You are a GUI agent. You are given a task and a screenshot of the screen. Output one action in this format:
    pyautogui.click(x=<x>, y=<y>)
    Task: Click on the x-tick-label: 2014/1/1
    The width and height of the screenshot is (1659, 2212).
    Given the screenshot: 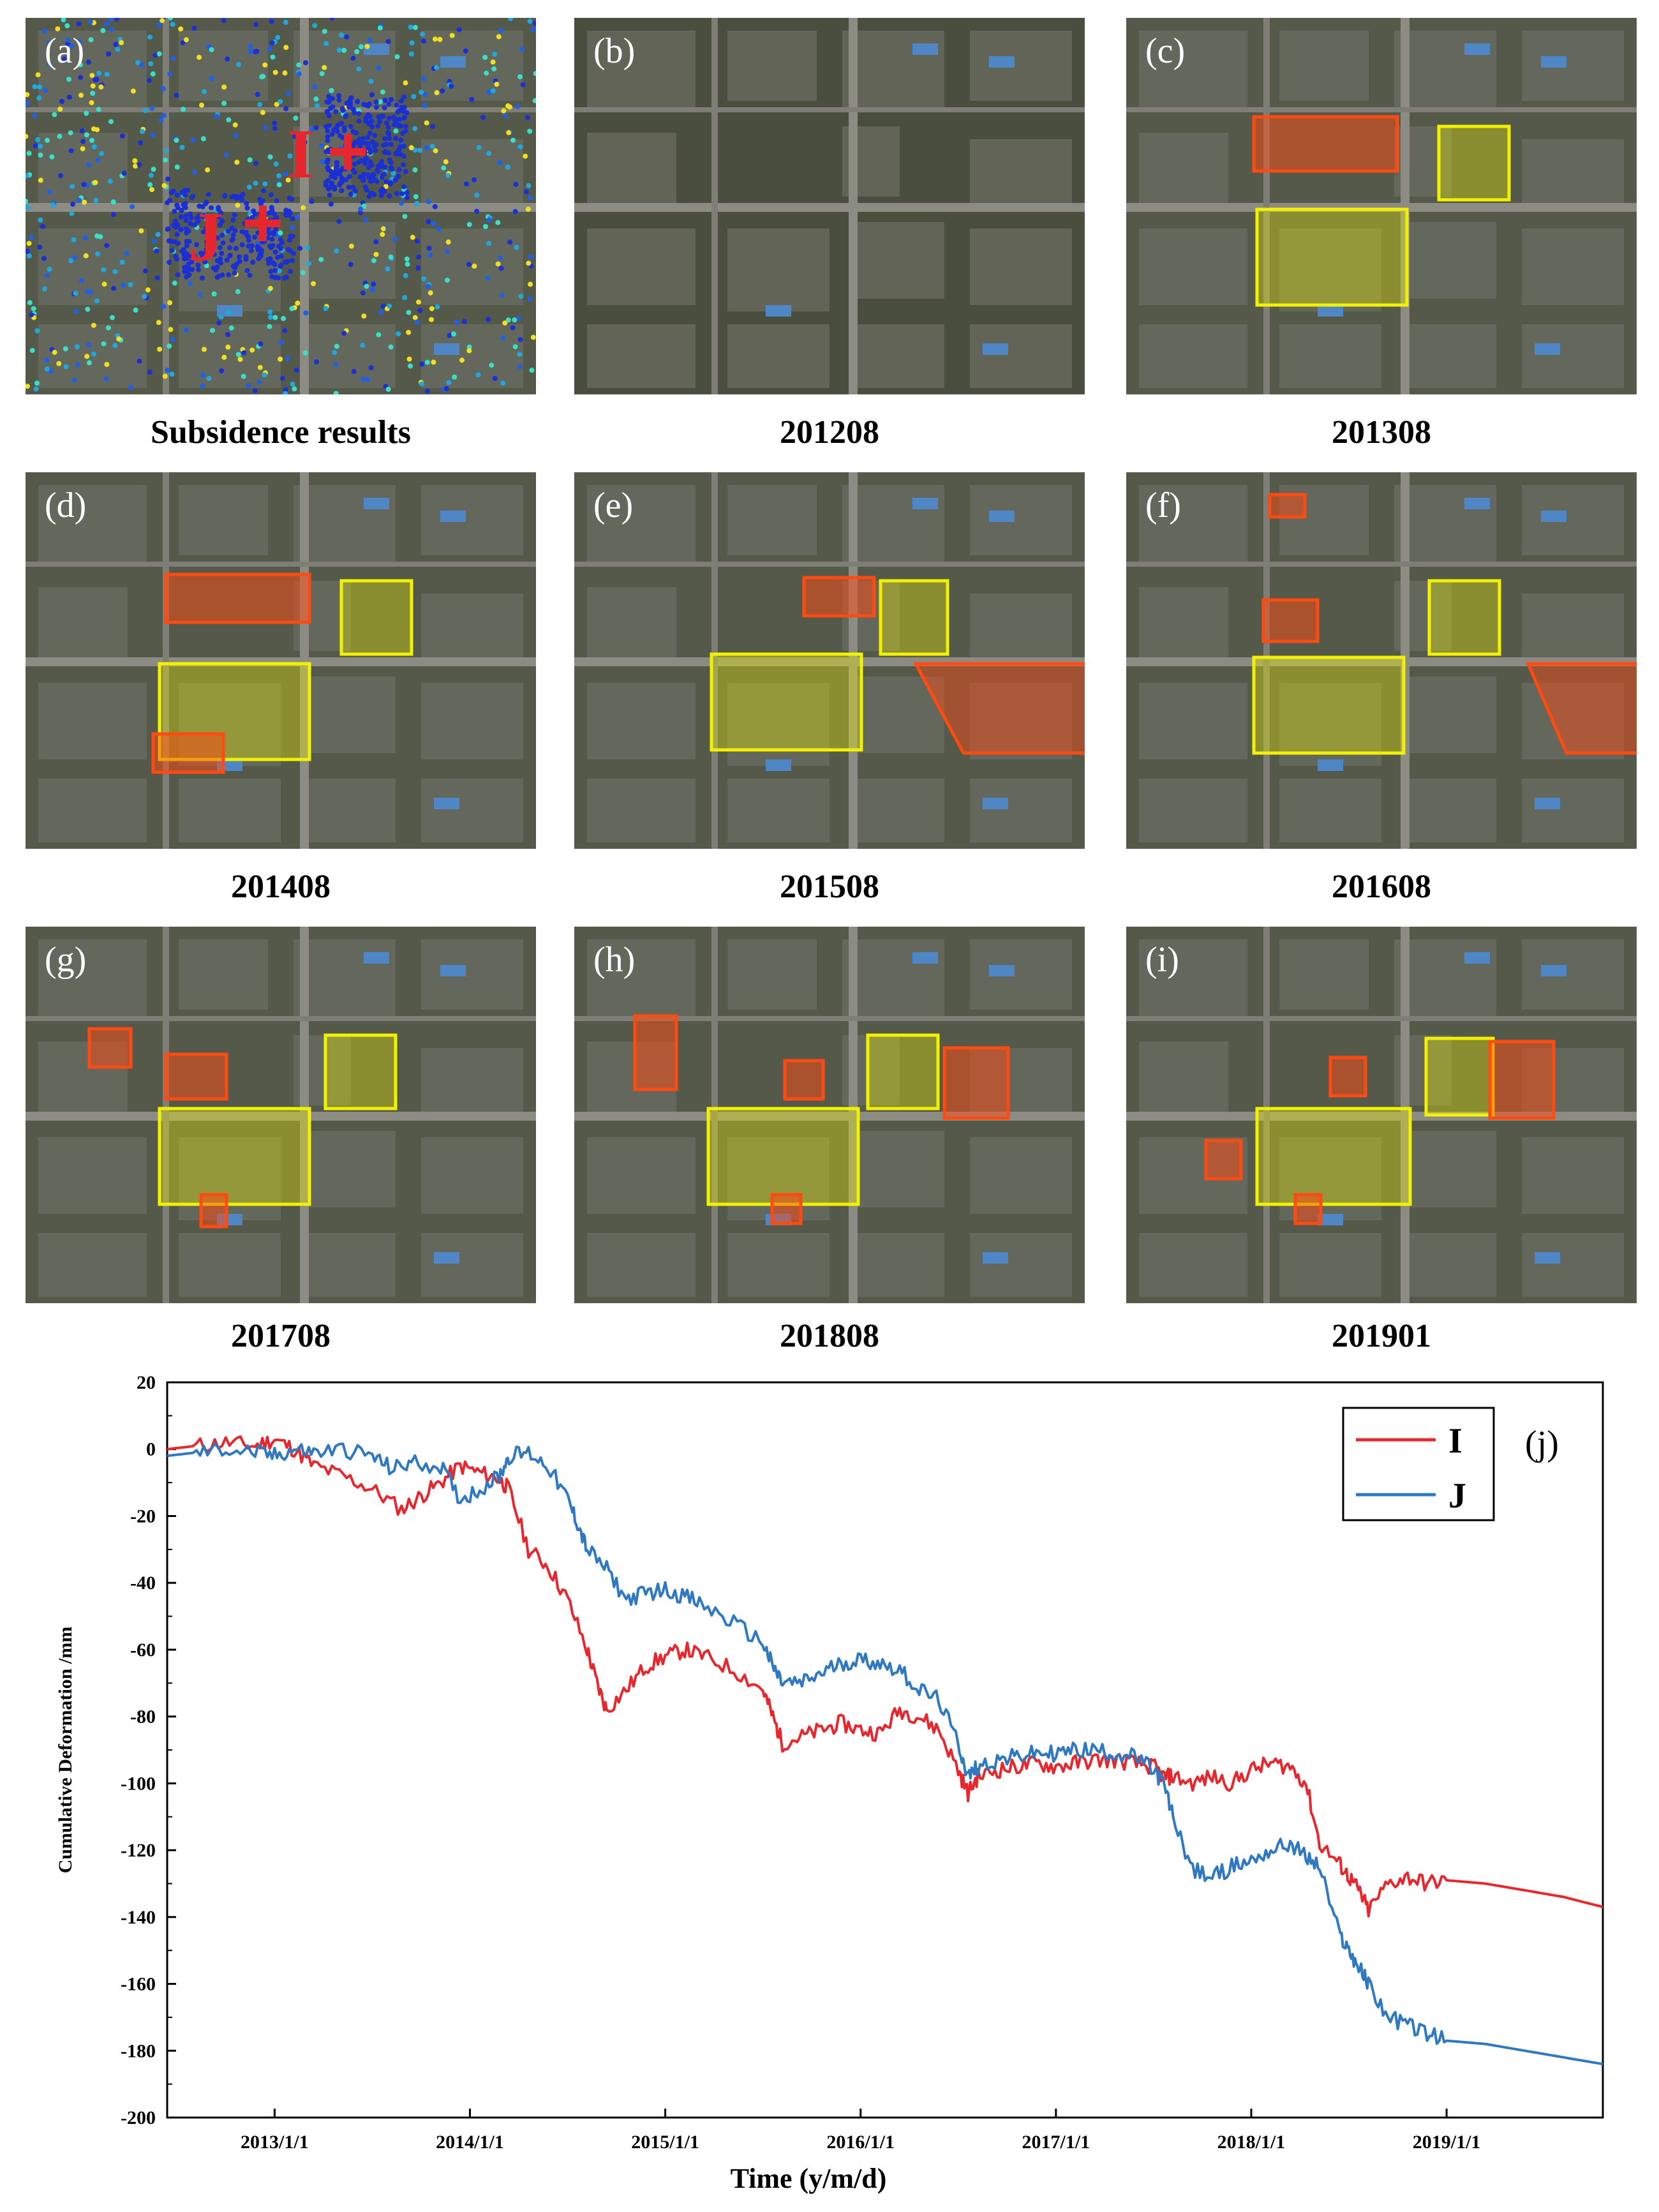 What is the action you would take?
    pyautogui.click(x=470, y=2142)
    